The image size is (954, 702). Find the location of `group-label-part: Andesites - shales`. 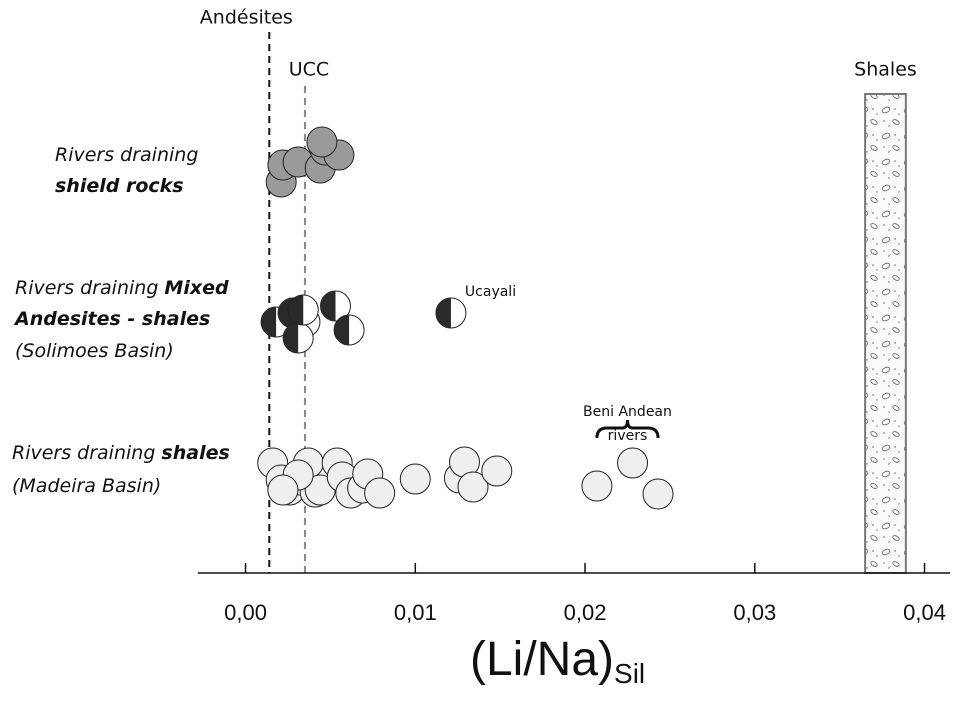

group-label-part: Andesites - shales is located at coordinates (111, 319).